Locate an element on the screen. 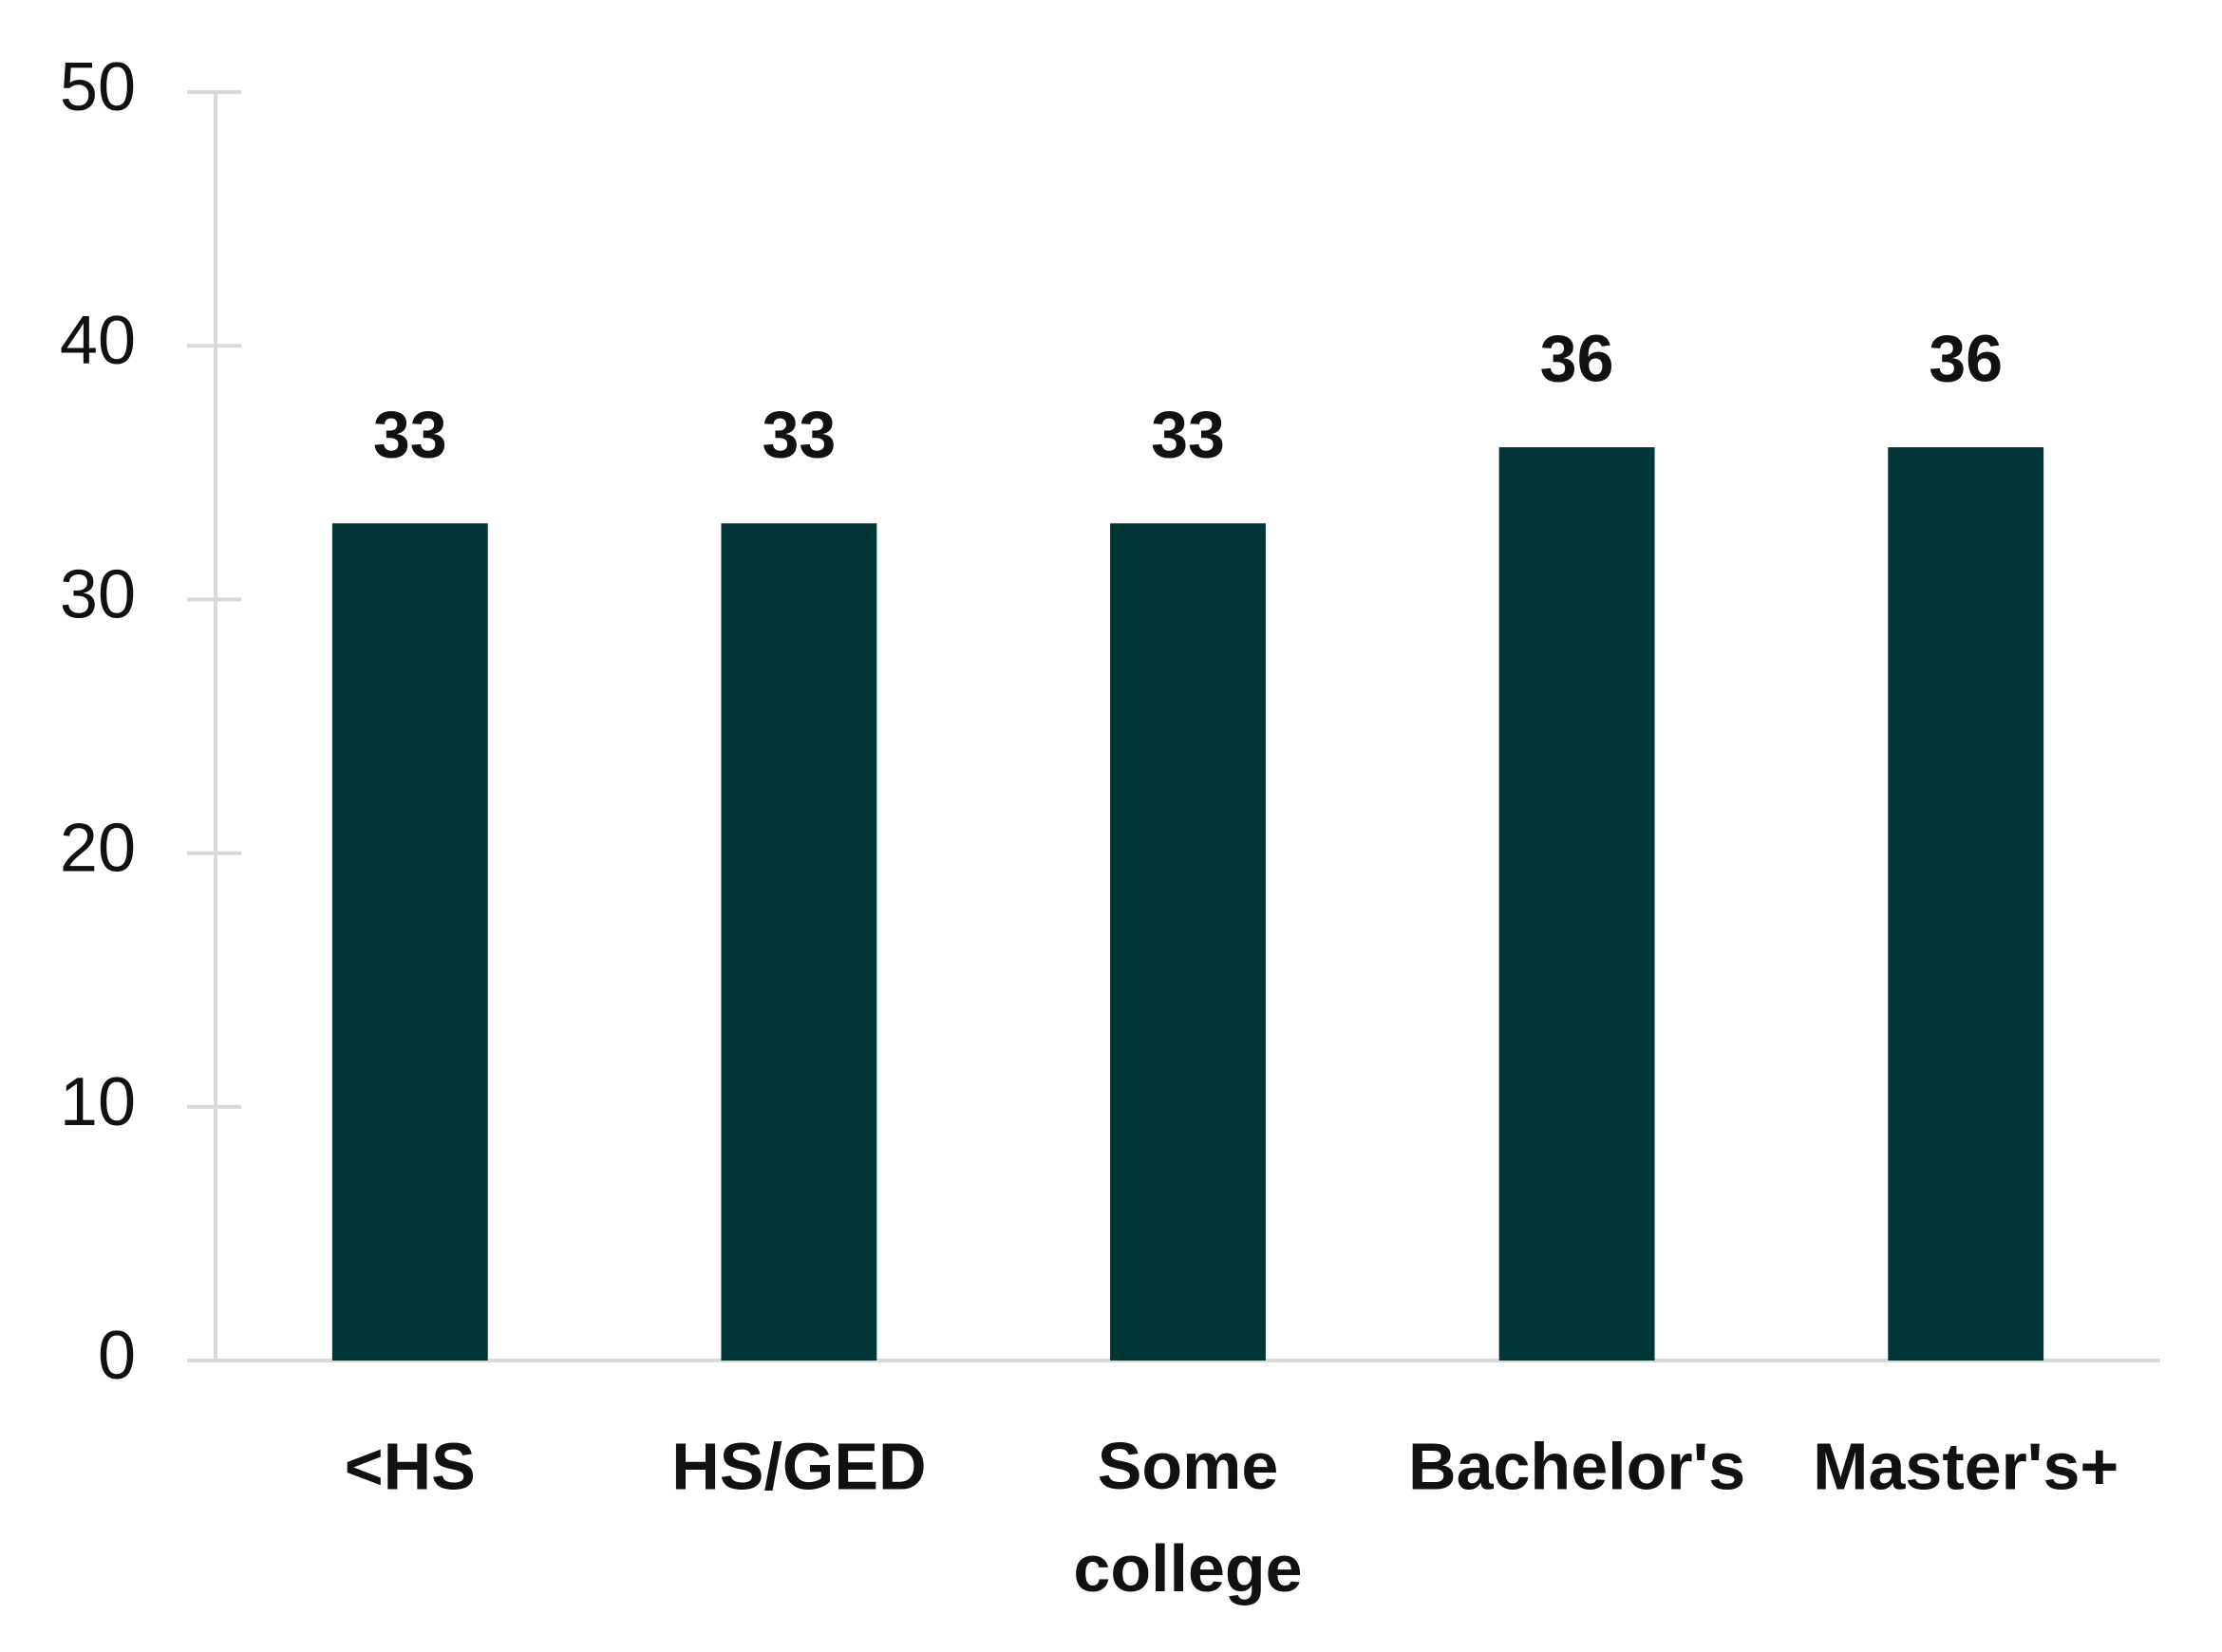  y-tick-label: 50 is located at coordinates (98, 87).